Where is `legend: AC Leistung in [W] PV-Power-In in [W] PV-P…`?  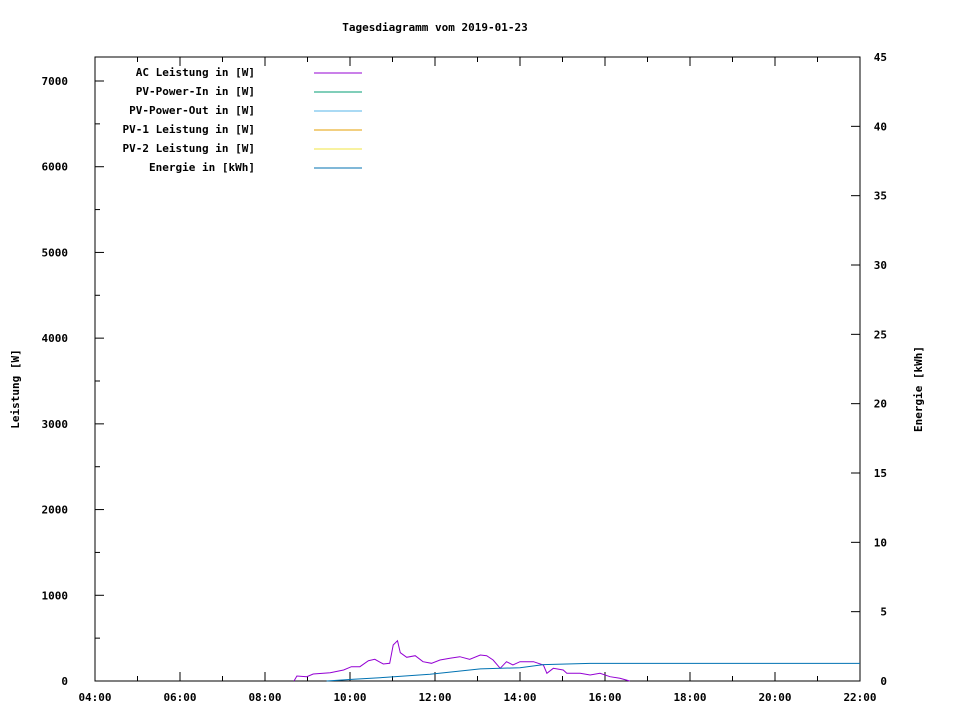 legend: AC Leistung in [W] PV-Power-In in [W] PV-P… is located at coordinates (242, 120).